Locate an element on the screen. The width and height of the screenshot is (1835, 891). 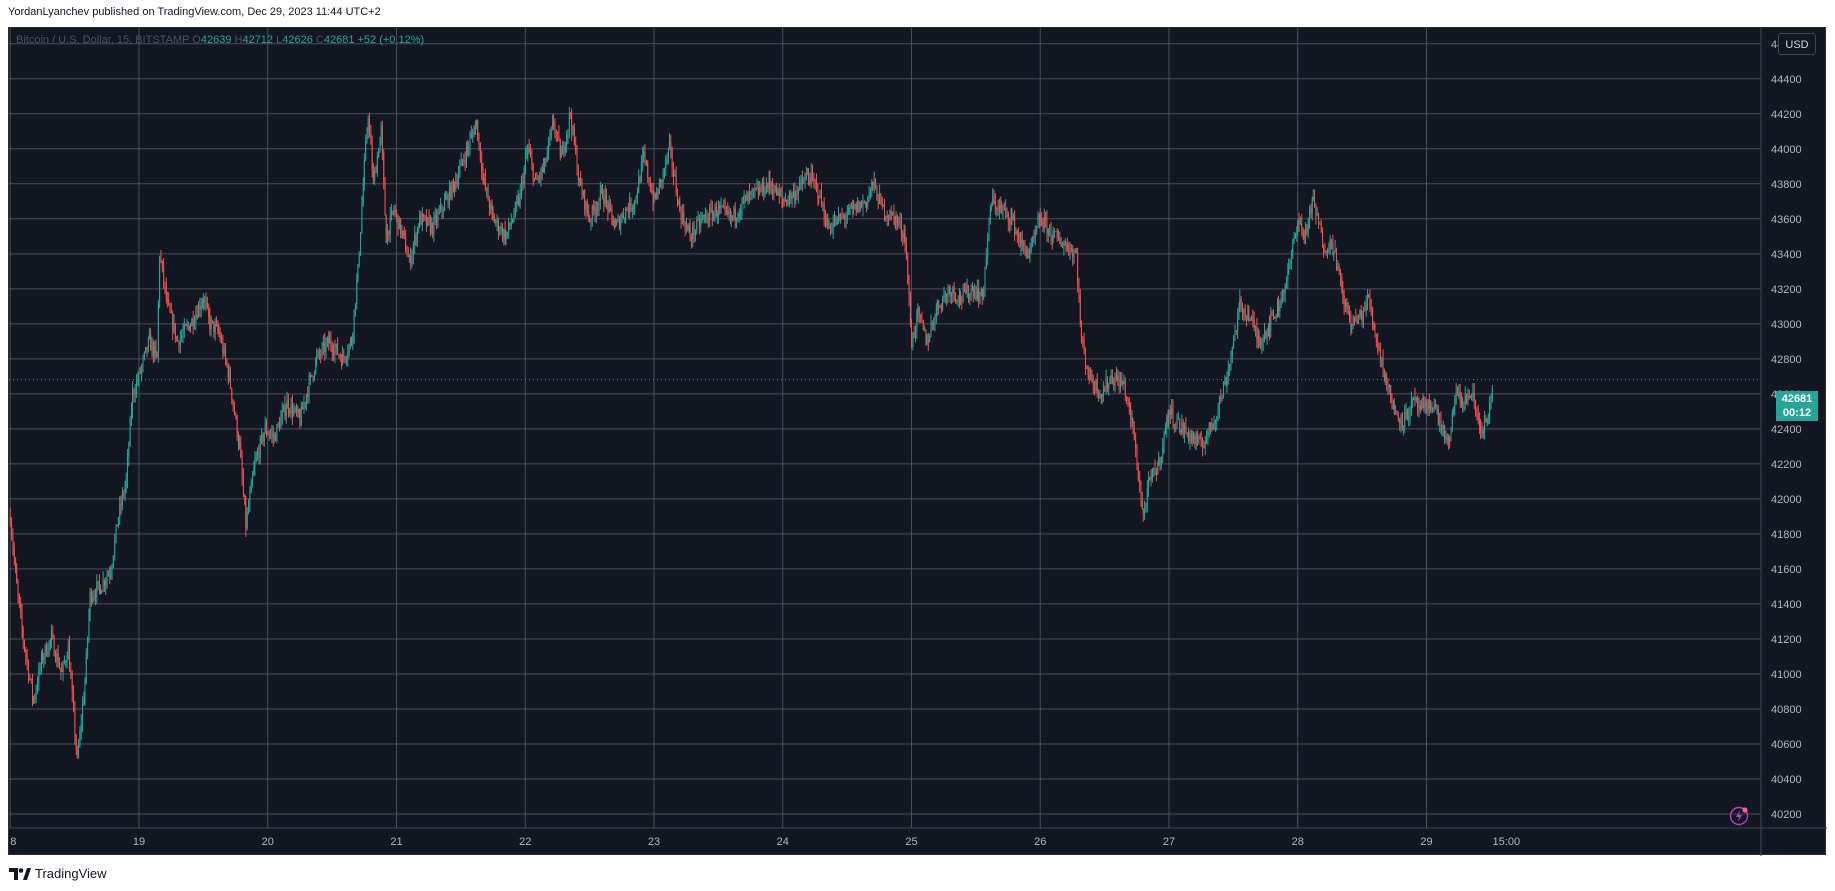
footer-brand: TradingView is located at coordinates (58, 873).